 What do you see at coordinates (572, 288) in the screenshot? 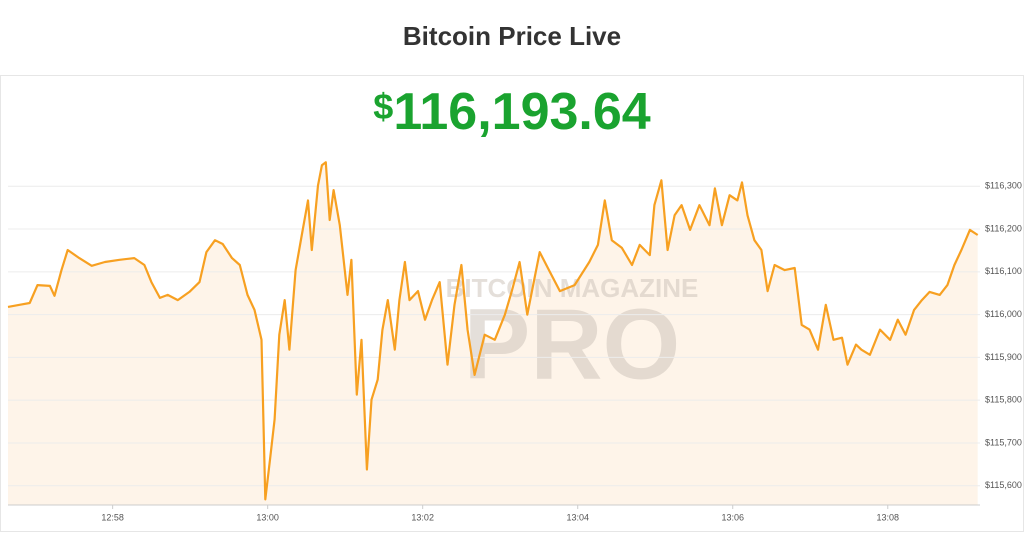
I see `watermark-top: BITCOIN MAGAZINE` at bounding box center [572, 288].